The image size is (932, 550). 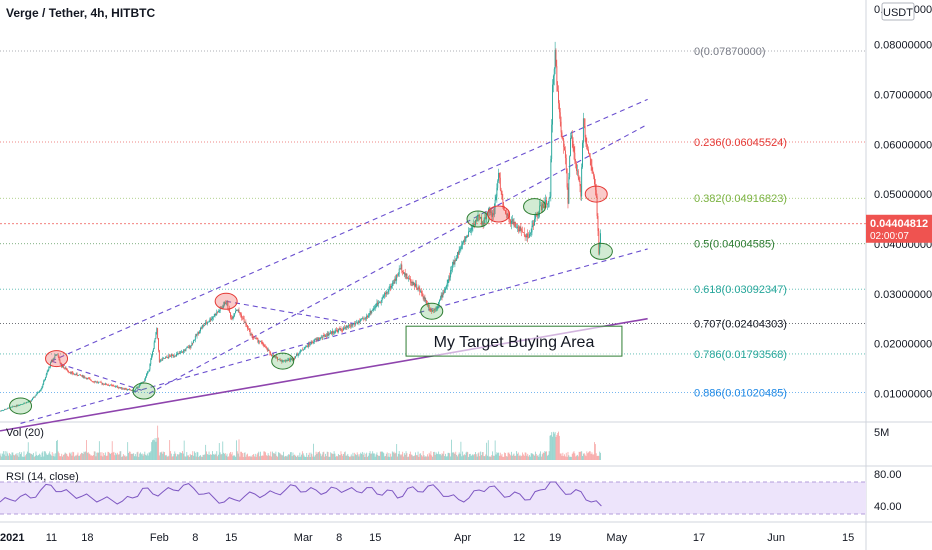 What do you see at coordinates (898, 11) in the screenshot?
I see `currency-badge` at bounding box center [898, 11].